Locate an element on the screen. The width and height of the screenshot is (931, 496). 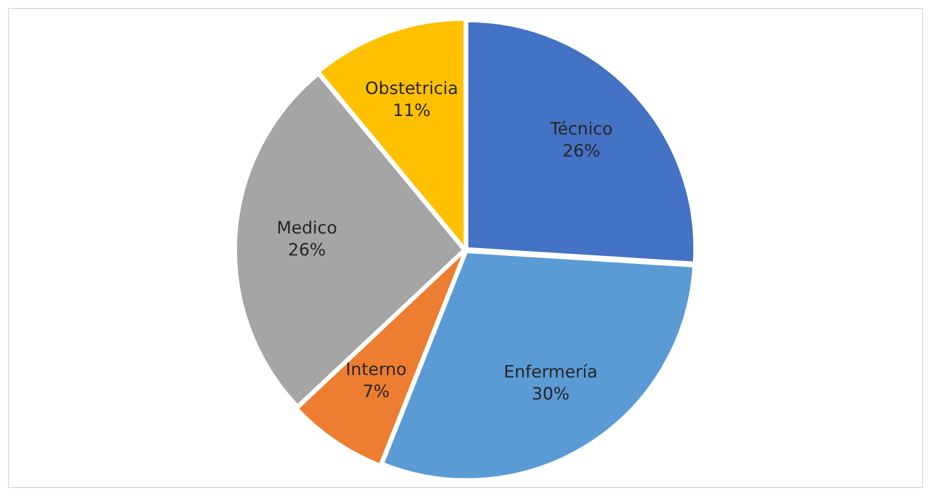
slice-label: Obstetricia is located at coordinates (411, 88).